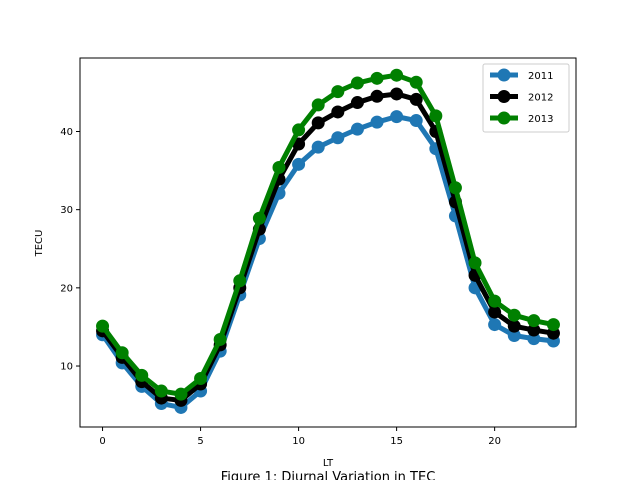 Image resolution: width=640 pixels, height=480 pixels. Describe the element at coordinates (66, 367) in the screenshot. I see `y-tick-label: 10` at that location.